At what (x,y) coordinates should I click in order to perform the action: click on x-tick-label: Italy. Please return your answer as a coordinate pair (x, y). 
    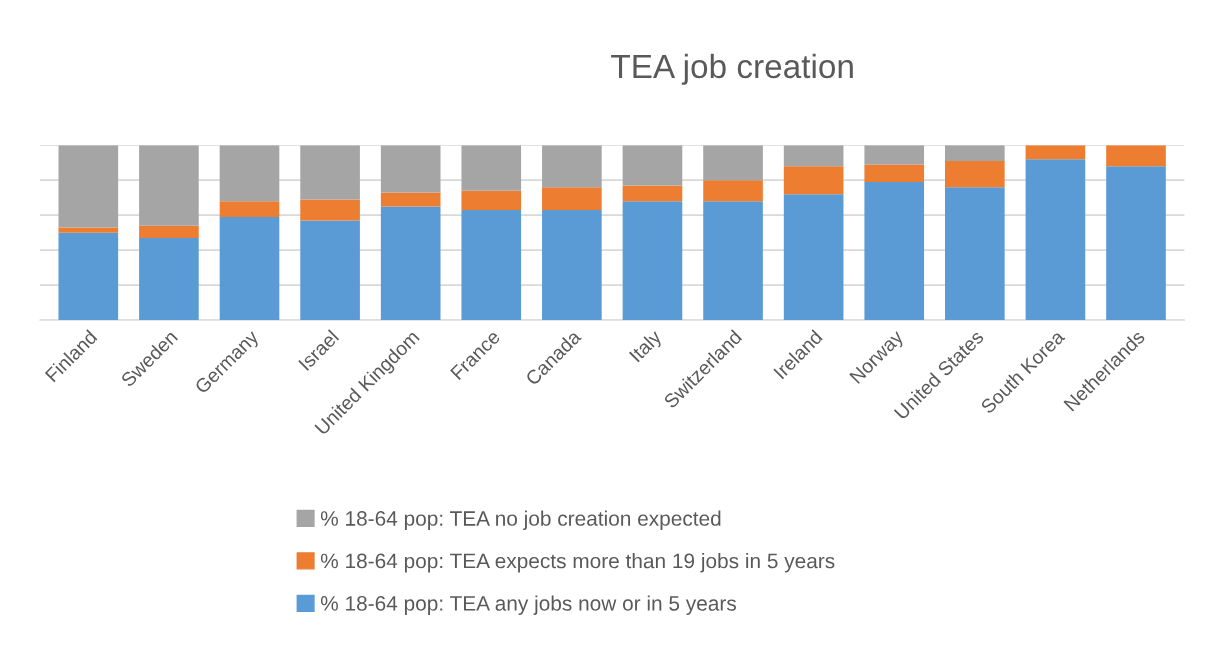
    Looking at the image, I should click on (647, 347).